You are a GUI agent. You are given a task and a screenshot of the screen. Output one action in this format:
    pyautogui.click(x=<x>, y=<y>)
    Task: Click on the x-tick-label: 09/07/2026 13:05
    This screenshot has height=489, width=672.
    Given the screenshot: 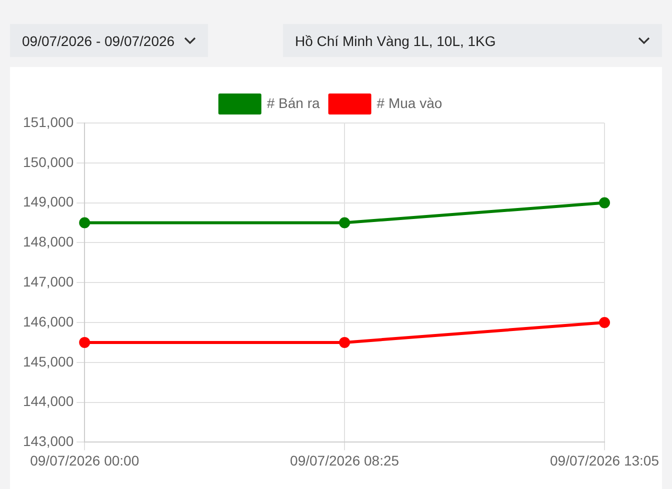 What is the action you would take?
    pyautogui.click(x=605, y=460)
    